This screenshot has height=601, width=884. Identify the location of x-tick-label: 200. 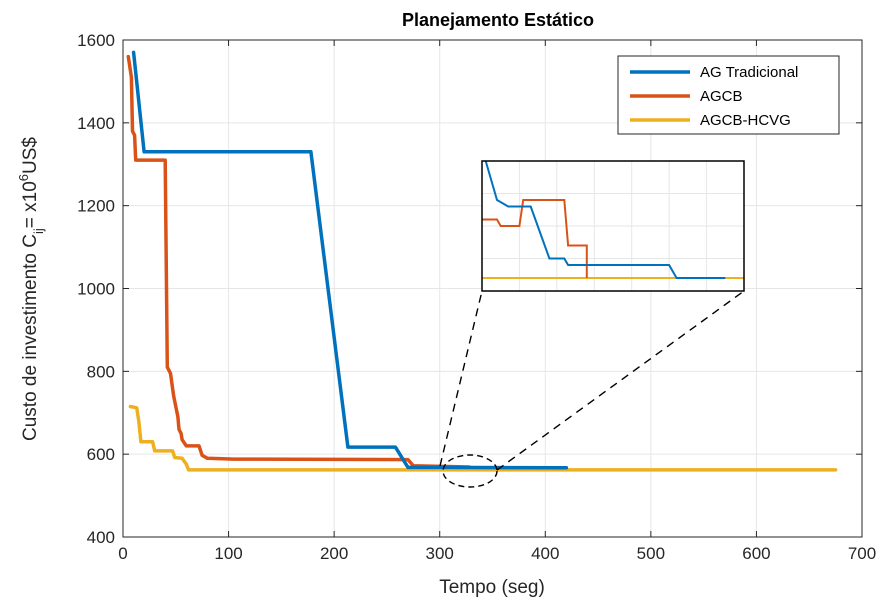
(334, 553).